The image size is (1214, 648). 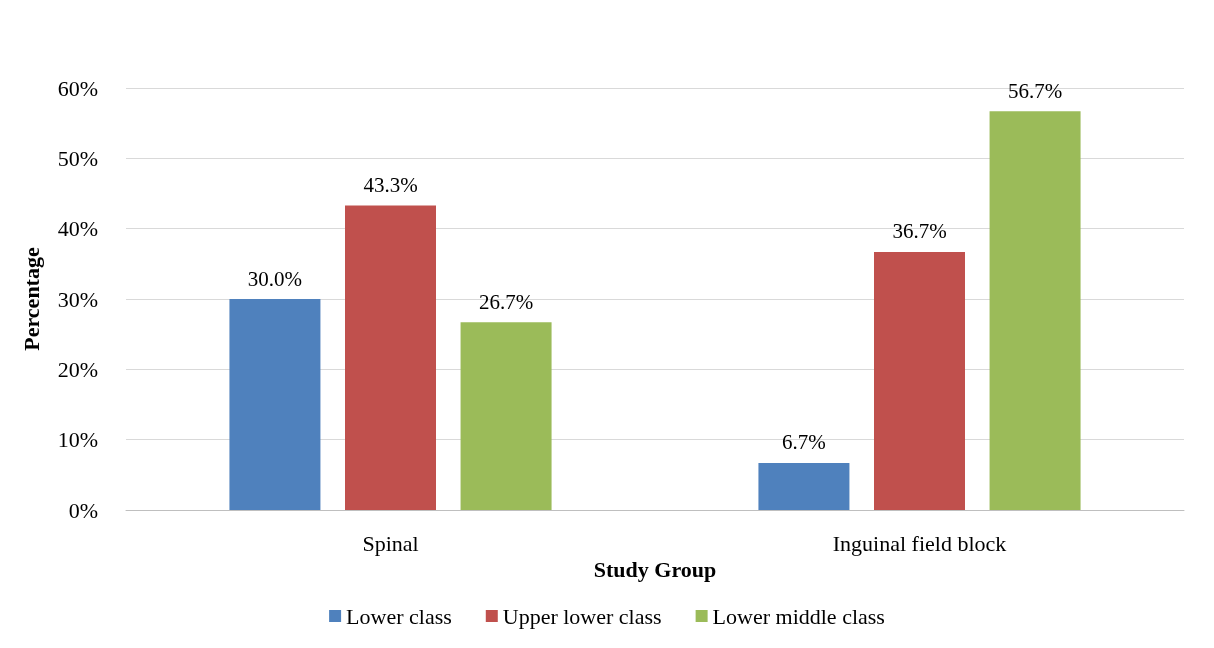 I want to click on data-label: 6.7%, so click(x=804, y=442).